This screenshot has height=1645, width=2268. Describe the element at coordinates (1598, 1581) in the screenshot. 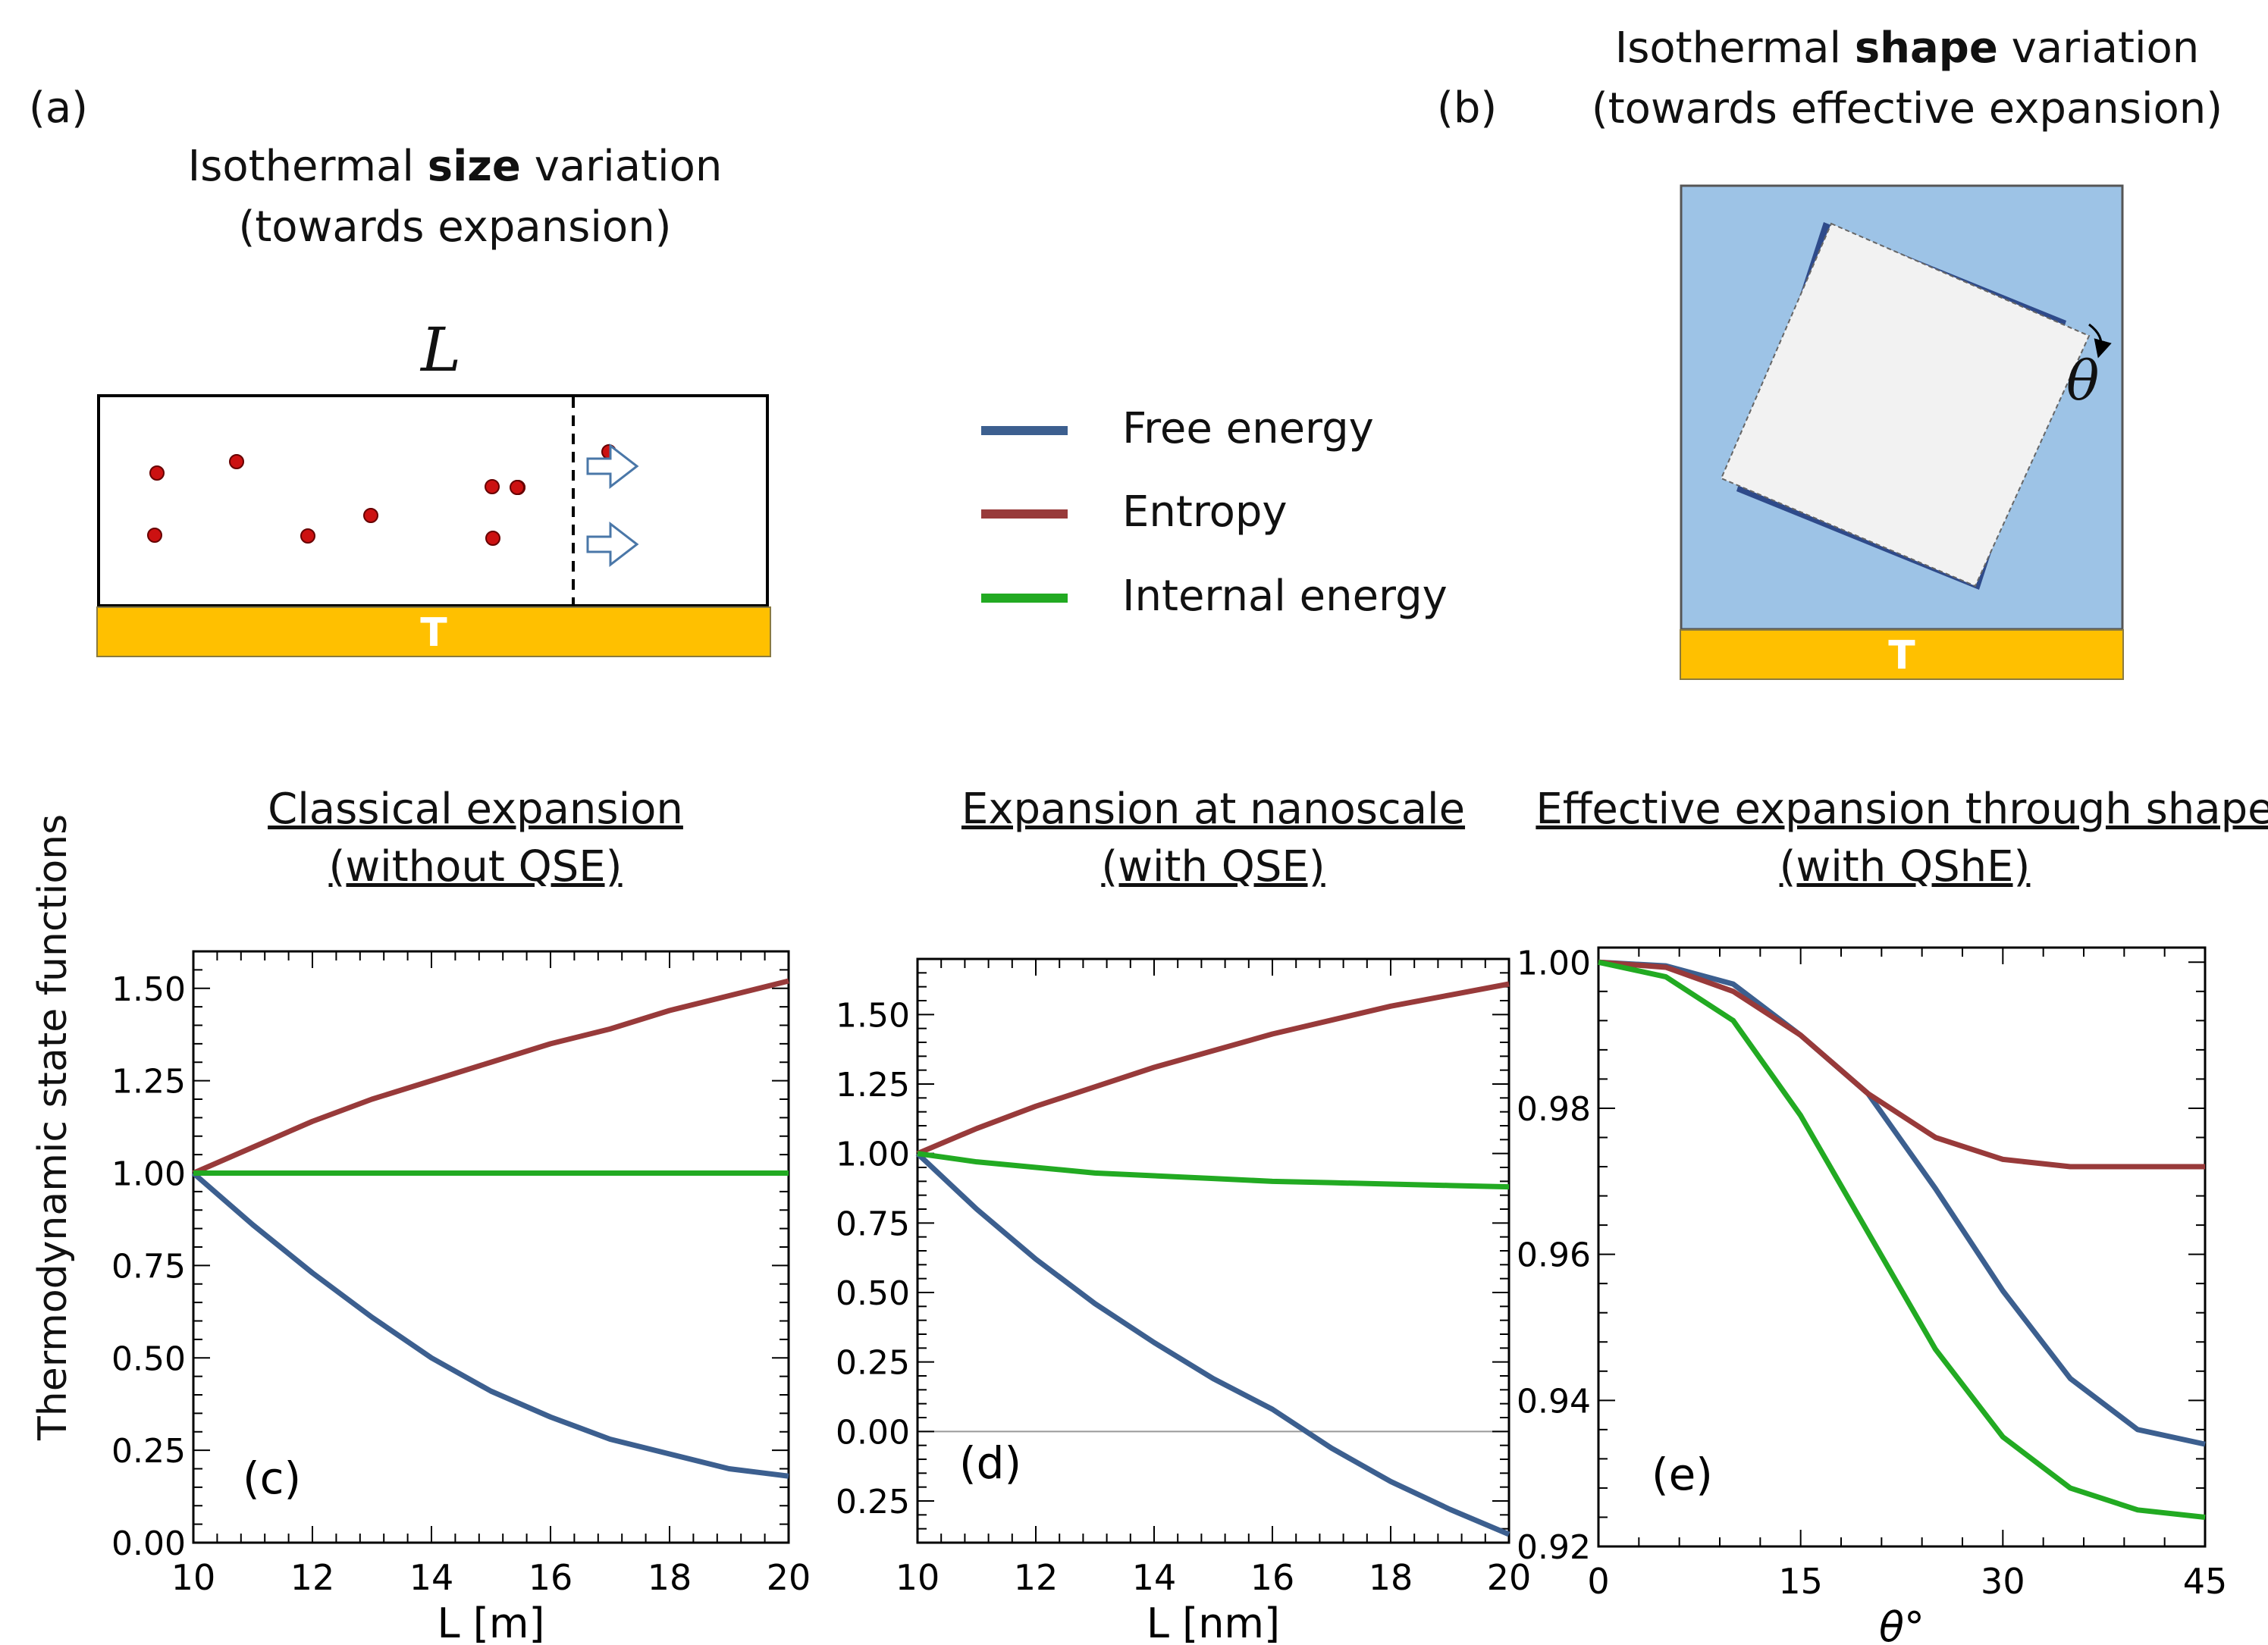

I see `x-tick-label: 0` at that location.